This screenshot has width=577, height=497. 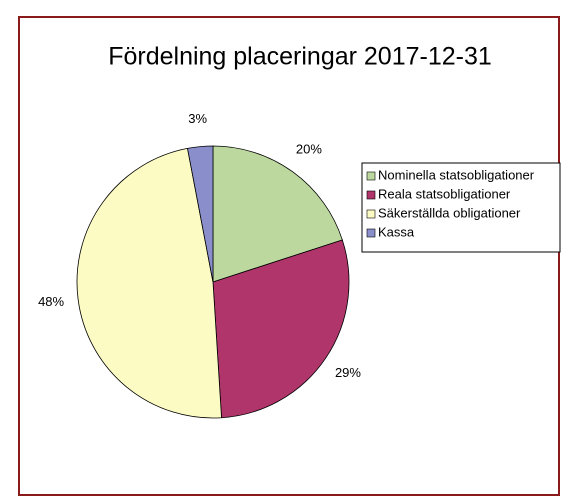 What do you see at coordinates (197, 118) in the screenshot?
I see `data-label: 3%` at bounding box center [197, 118].